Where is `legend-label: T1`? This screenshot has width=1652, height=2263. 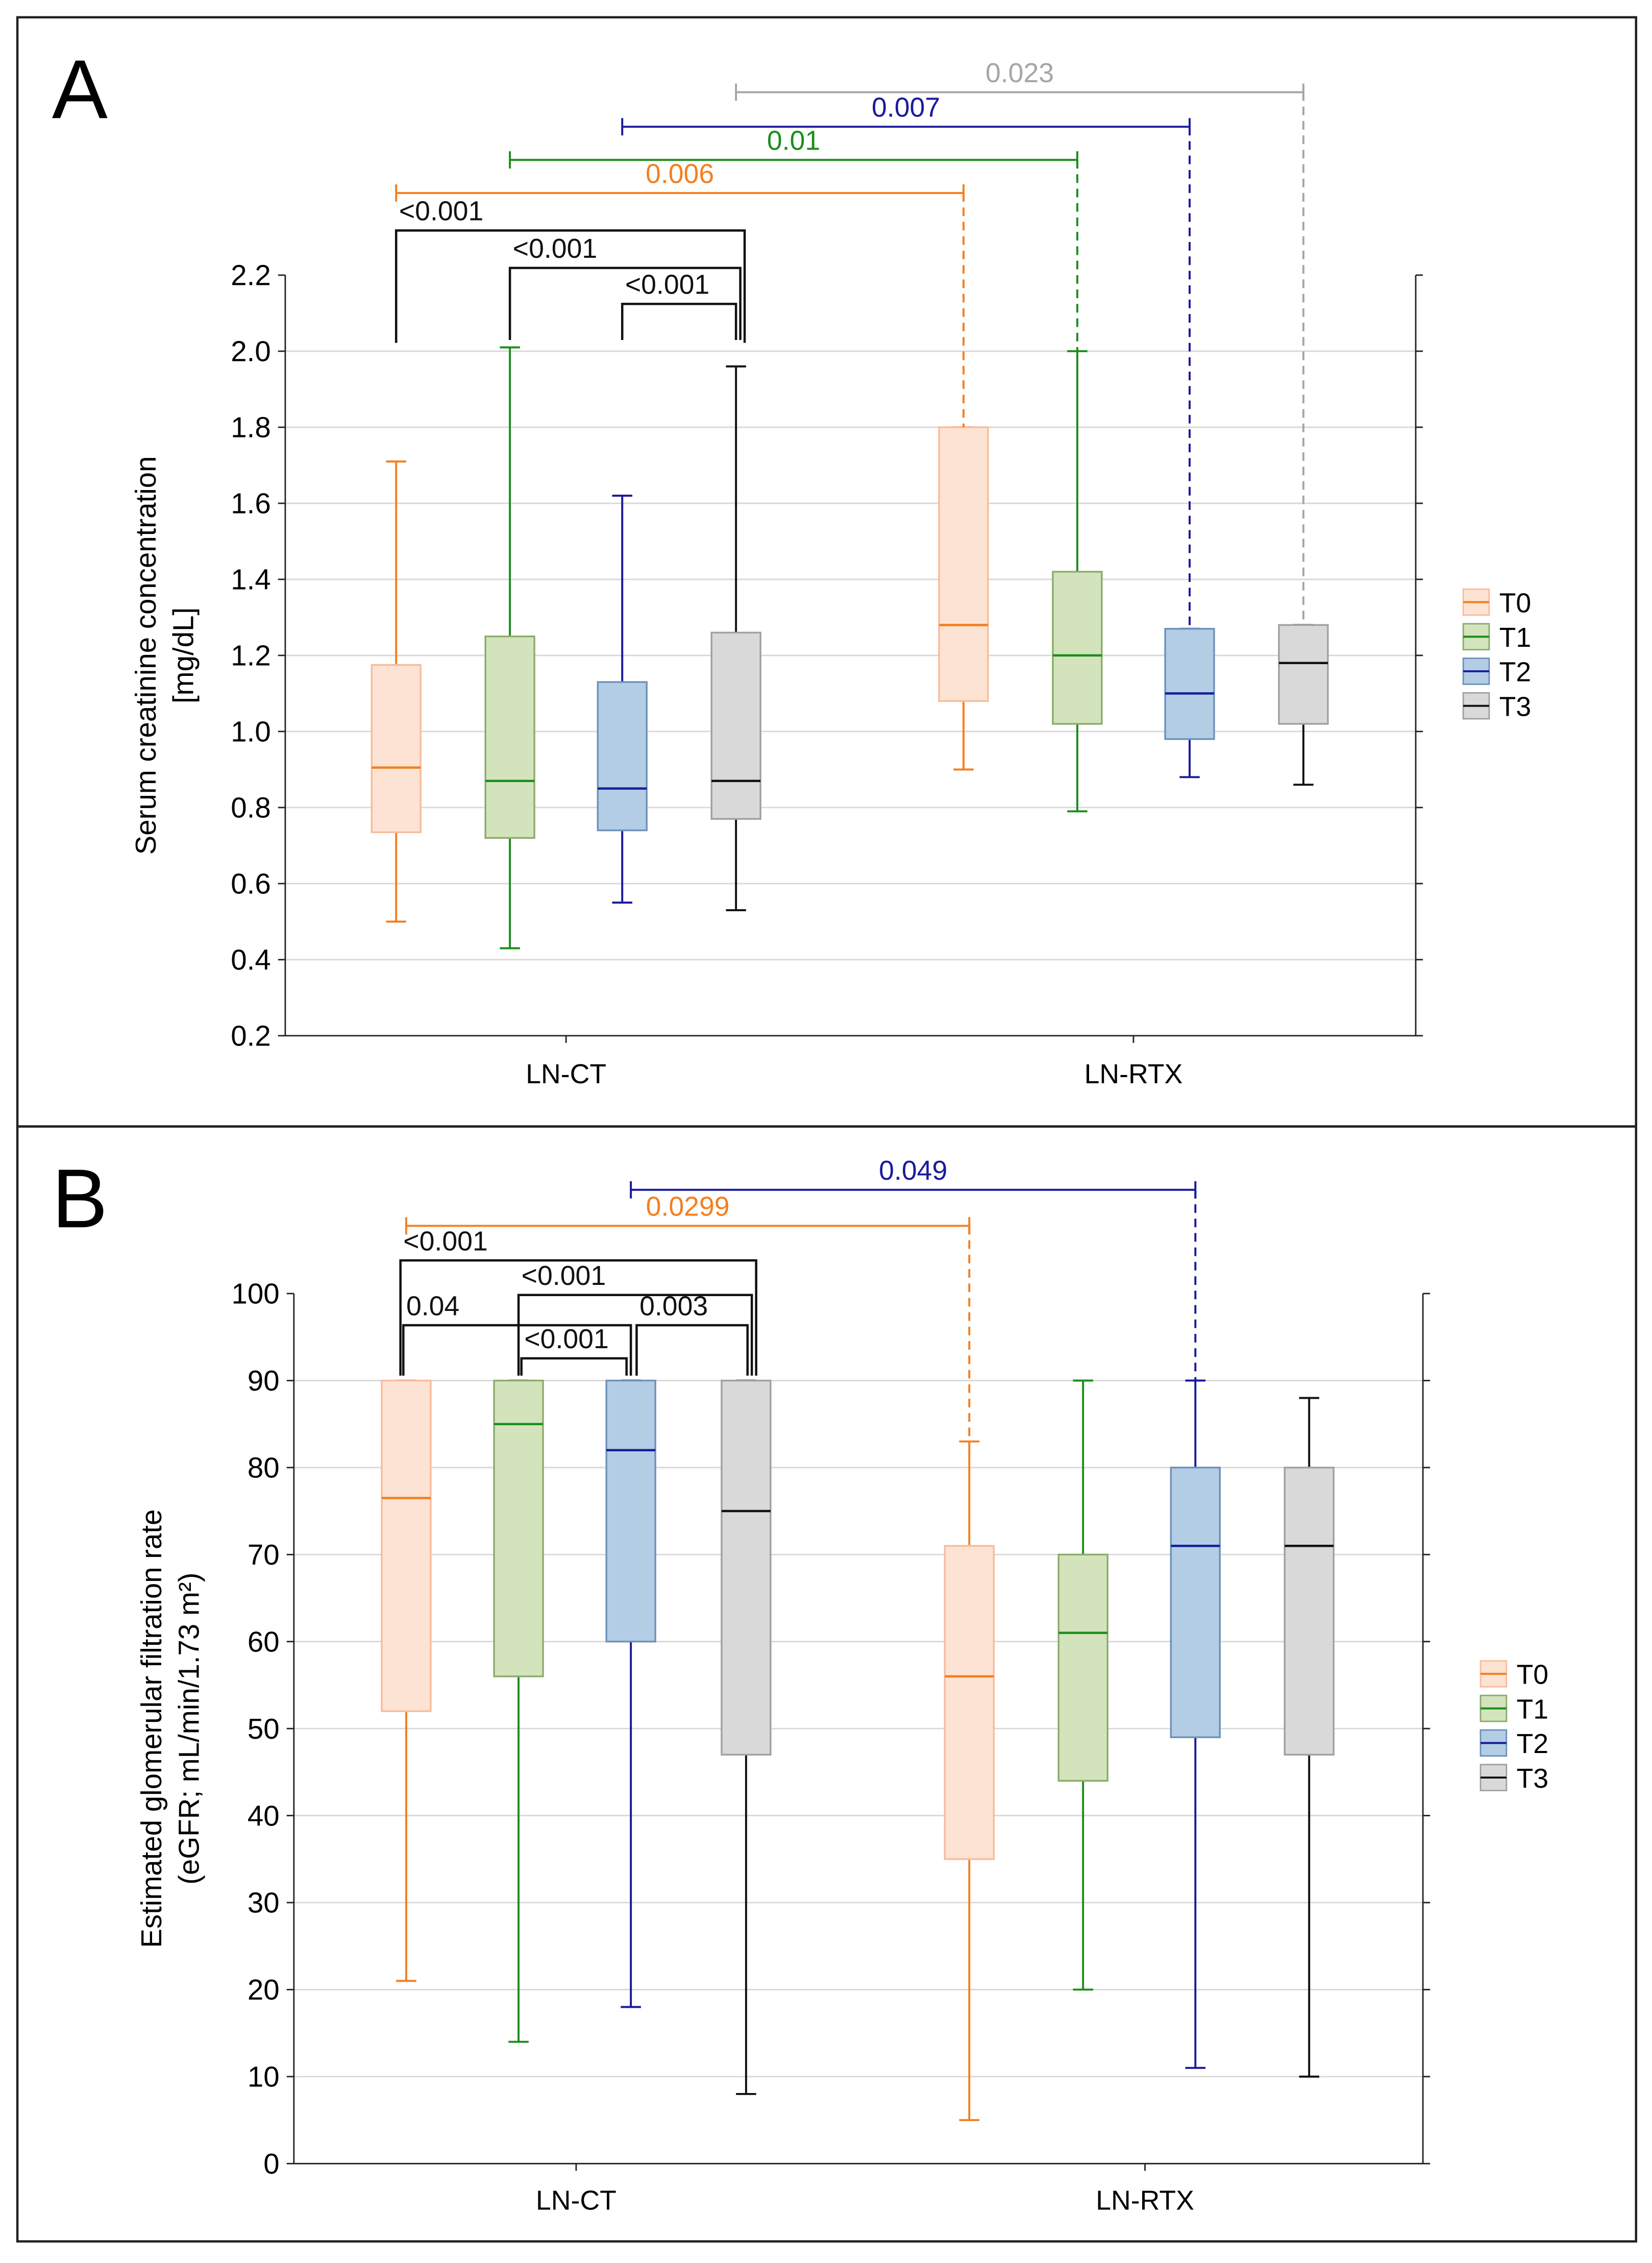 legend-label: T1 is located at coordinates (1515, 637).